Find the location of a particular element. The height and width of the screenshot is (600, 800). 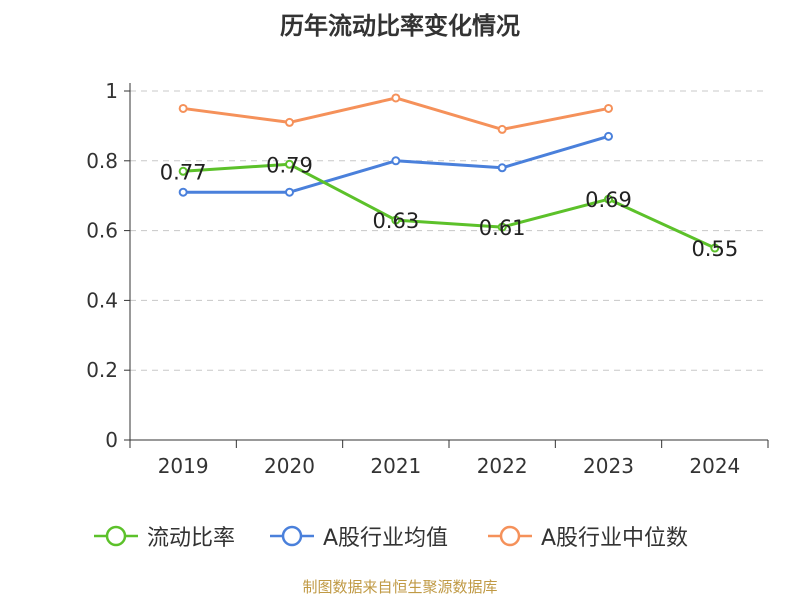

legend-item-current-ratio: 流动比率 is located at coordinates (164, 536).